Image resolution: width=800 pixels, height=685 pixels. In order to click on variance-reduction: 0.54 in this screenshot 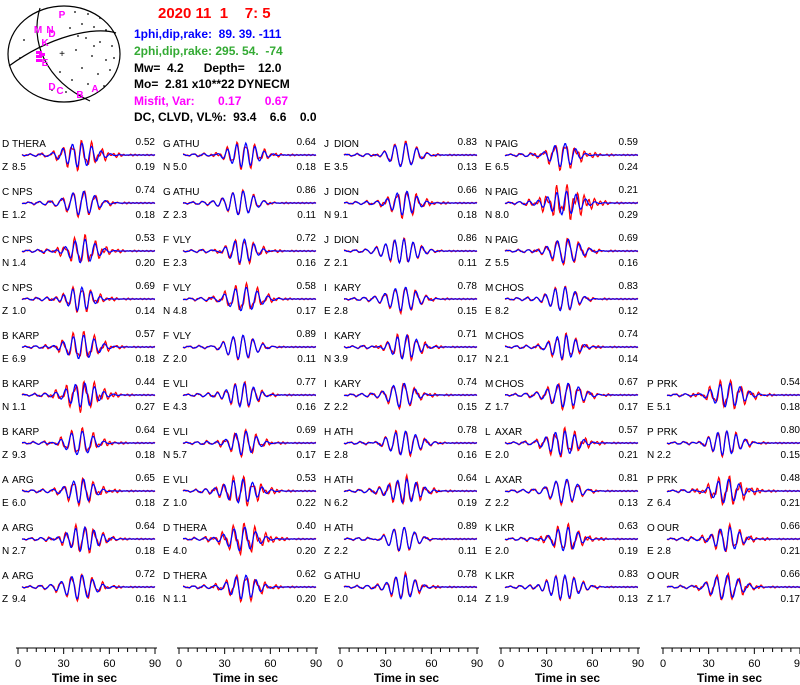, I will do `click(790, 382)`.